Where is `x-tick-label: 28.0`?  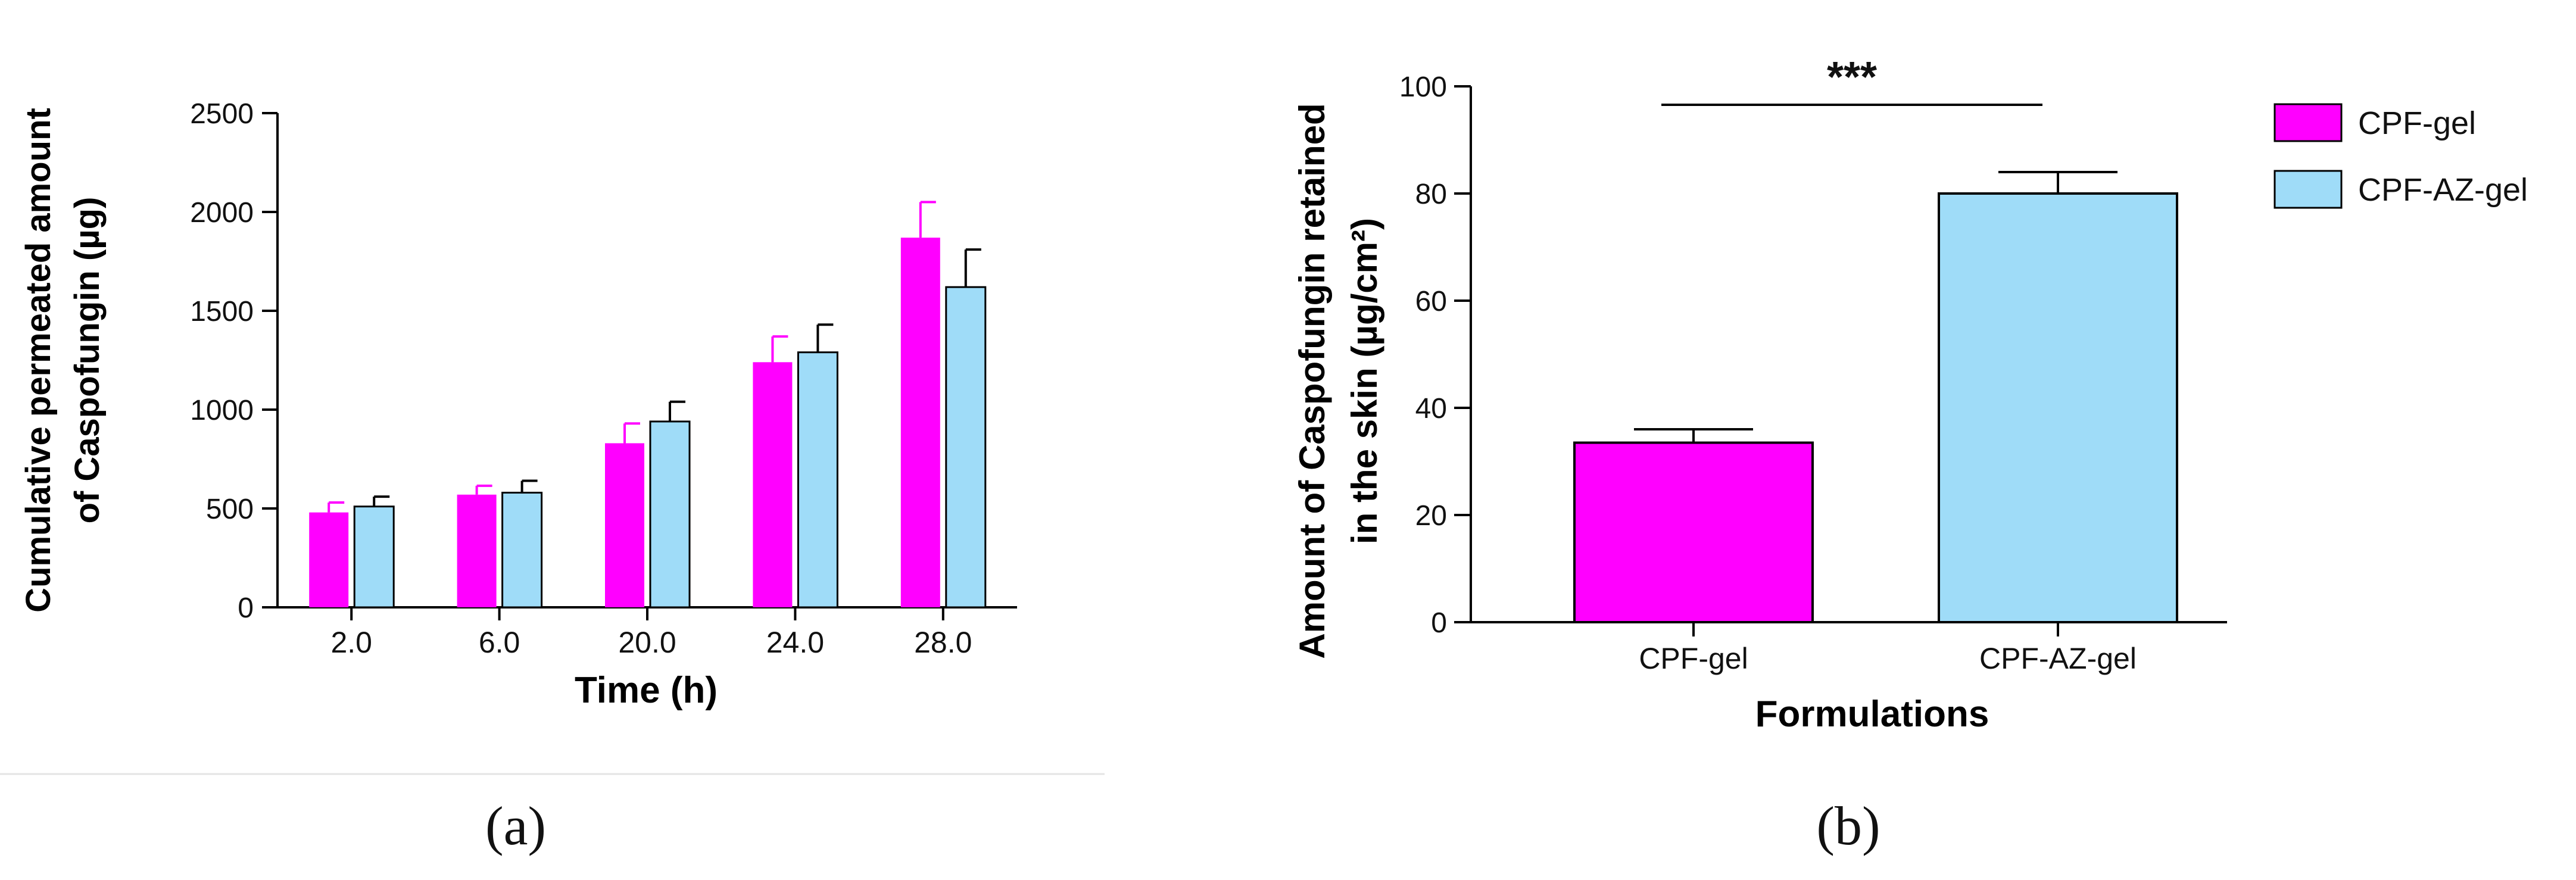
x-tick-label: 28.0 is located at coordinates (943, 642).